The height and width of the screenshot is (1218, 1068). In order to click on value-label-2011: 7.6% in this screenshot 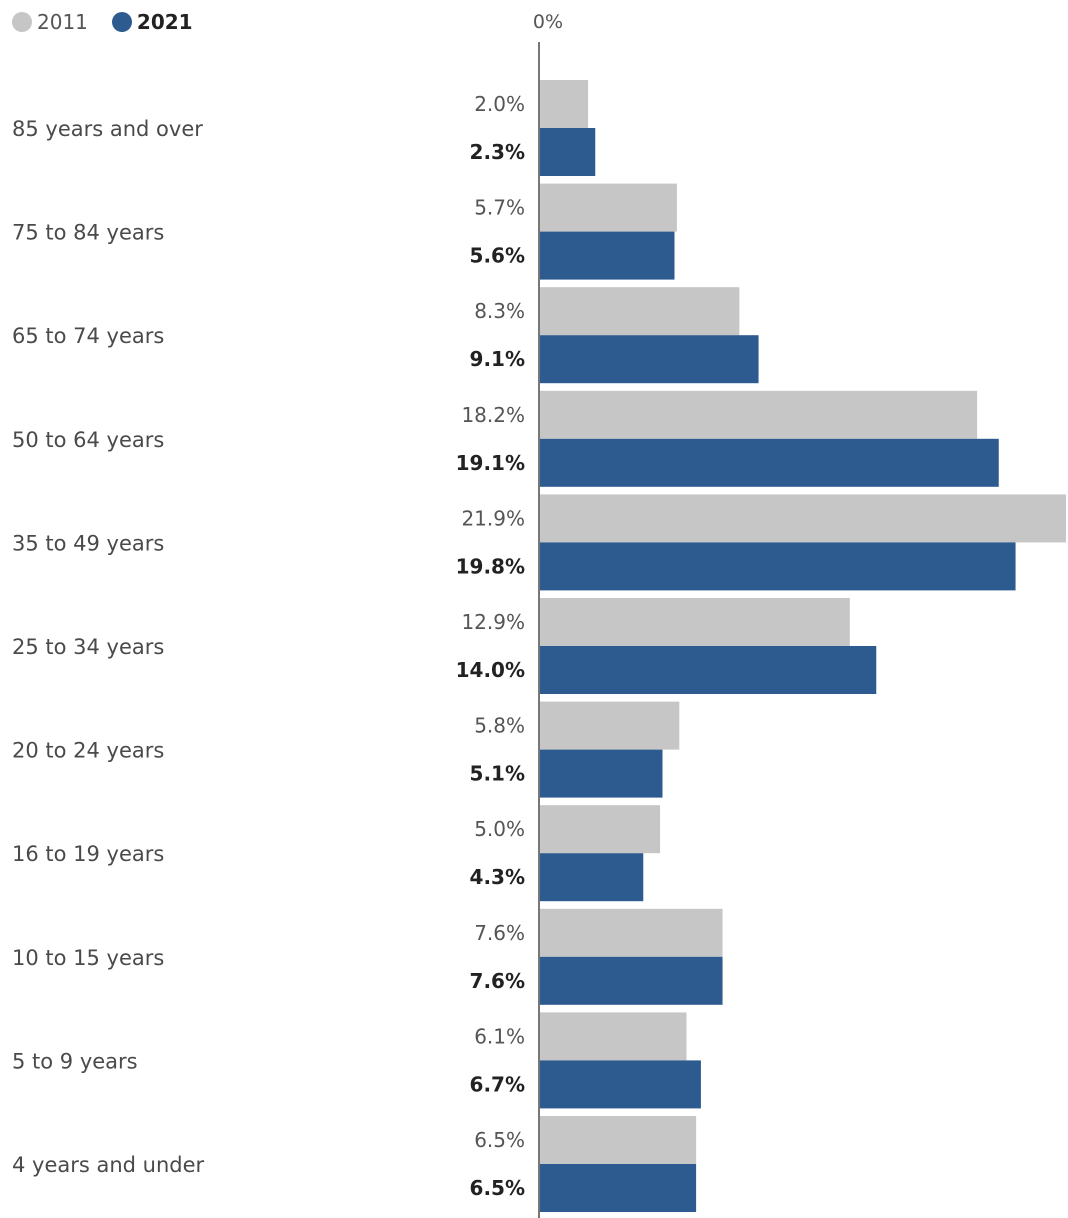, I will do `click(499, 933)`.